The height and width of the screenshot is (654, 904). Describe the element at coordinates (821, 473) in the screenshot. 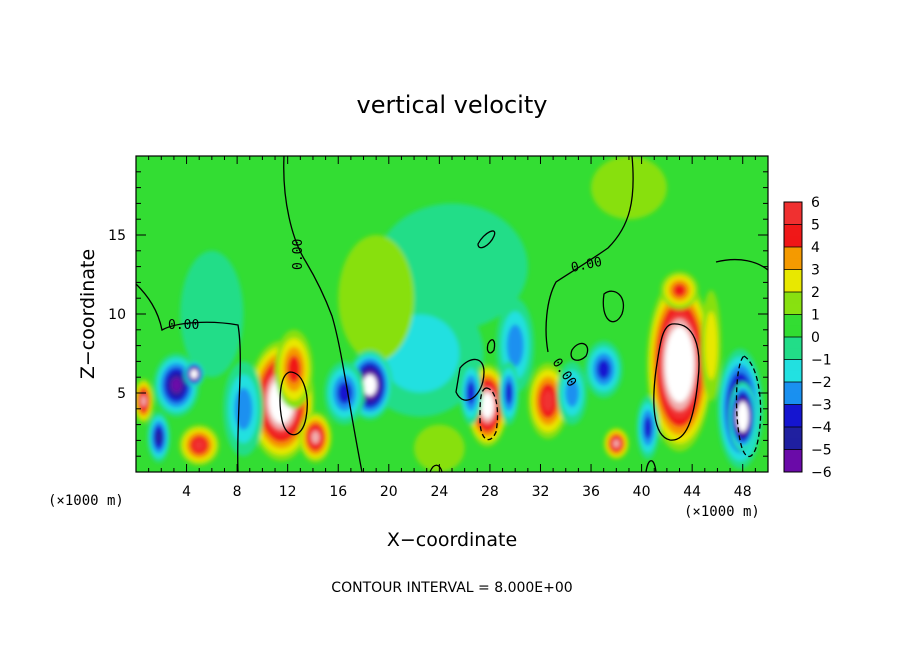

I see `colorbar-tick-label: −6` at that location.